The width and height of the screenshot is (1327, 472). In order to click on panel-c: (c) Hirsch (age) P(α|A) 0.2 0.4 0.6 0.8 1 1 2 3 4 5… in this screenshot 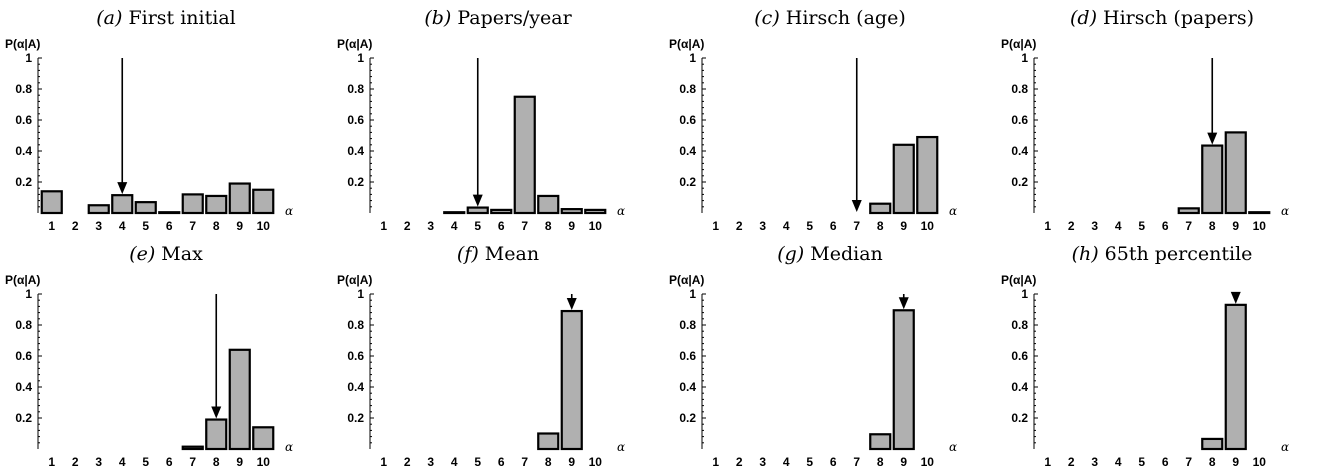, I will do `click(813, 120)`.